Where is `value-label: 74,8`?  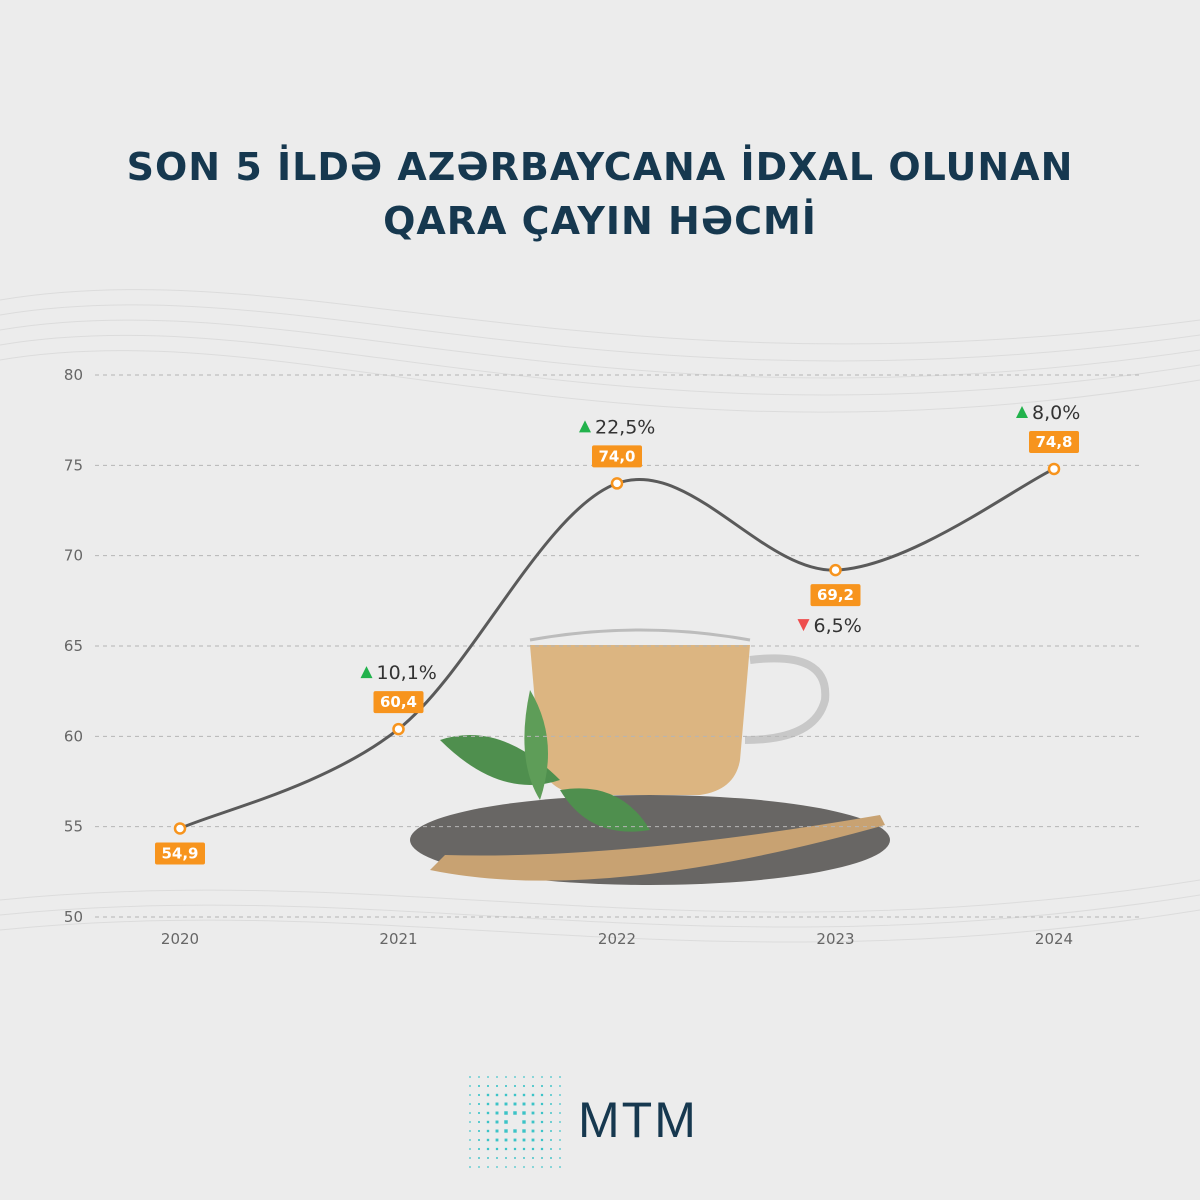
value-label: 74,8 is located at coordinates (1054, 441).